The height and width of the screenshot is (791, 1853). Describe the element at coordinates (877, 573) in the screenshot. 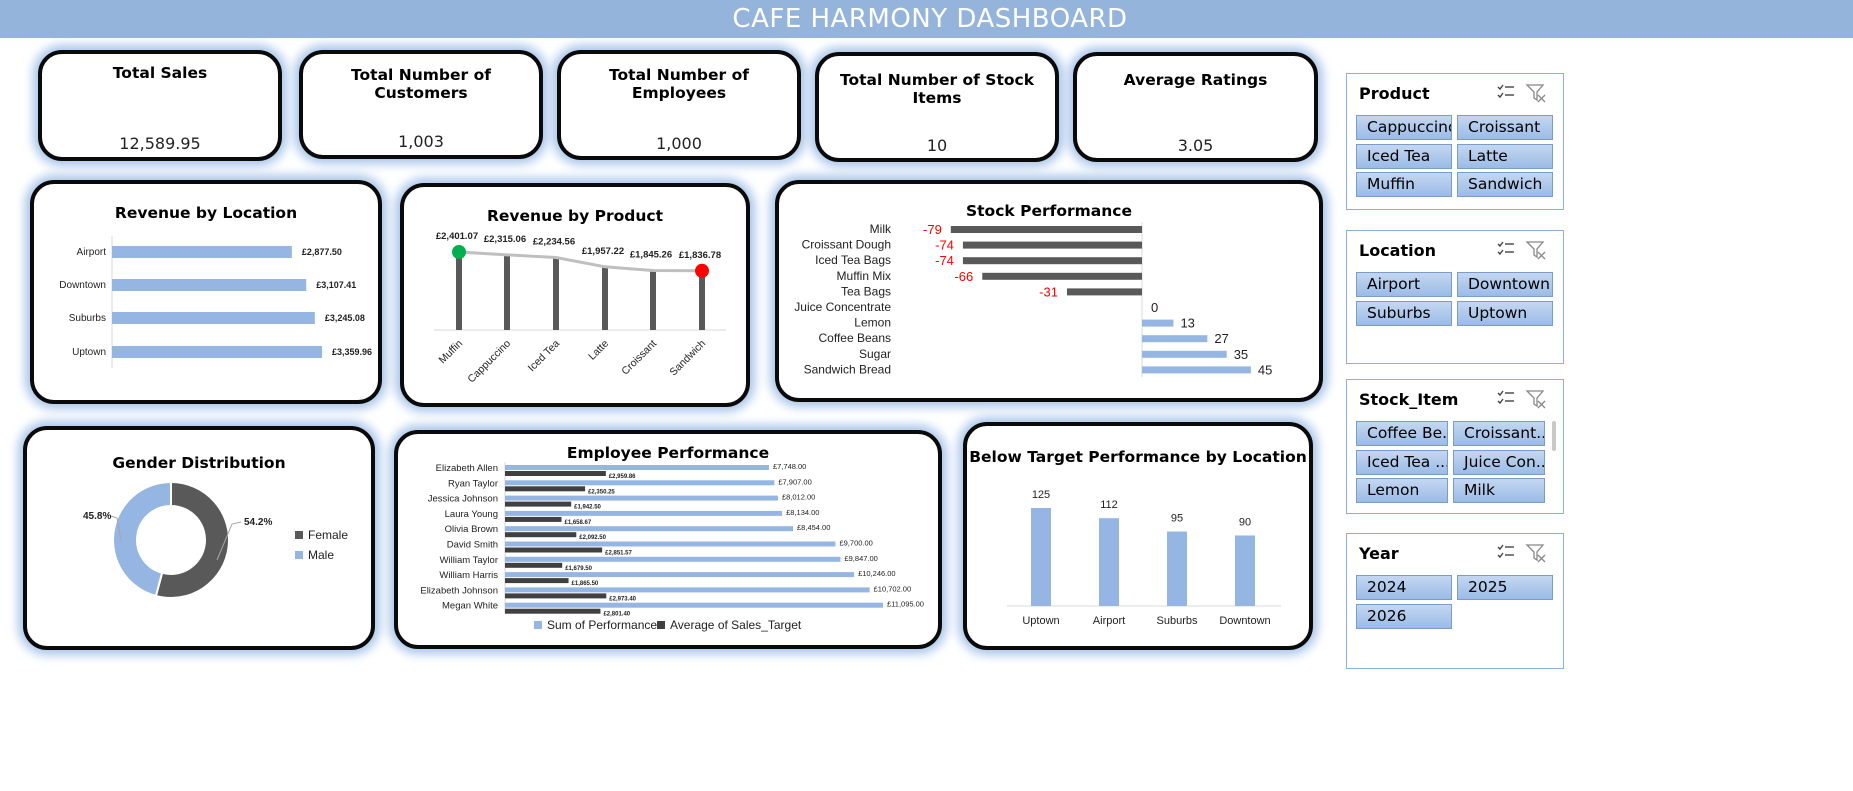

I see `data-label: £10,246.00` at that location.